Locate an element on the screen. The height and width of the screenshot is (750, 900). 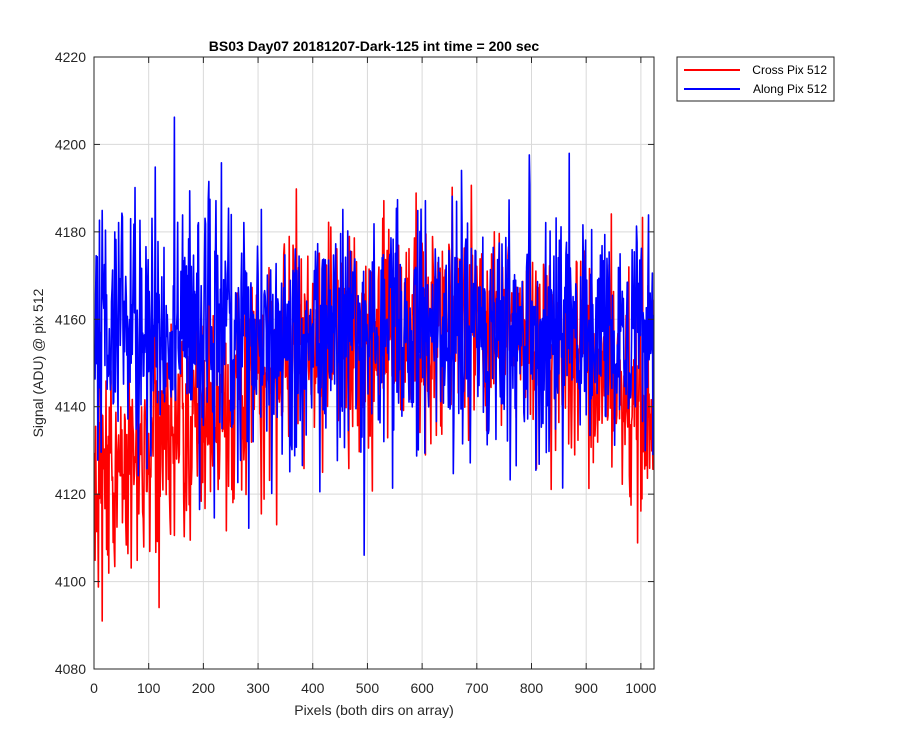
x-tick-labels: 0 100 200 300 400 500 600 700 800 900 1000 is located at coordinates (373, 688).